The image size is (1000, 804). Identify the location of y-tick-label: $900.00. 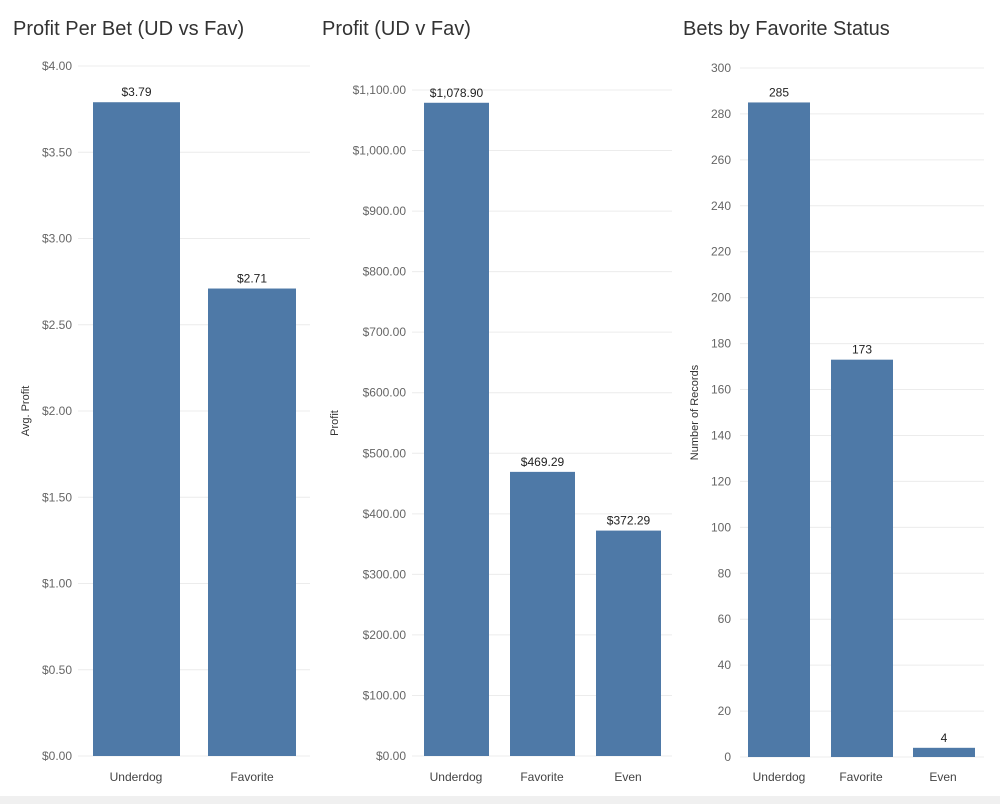
(385, 211).